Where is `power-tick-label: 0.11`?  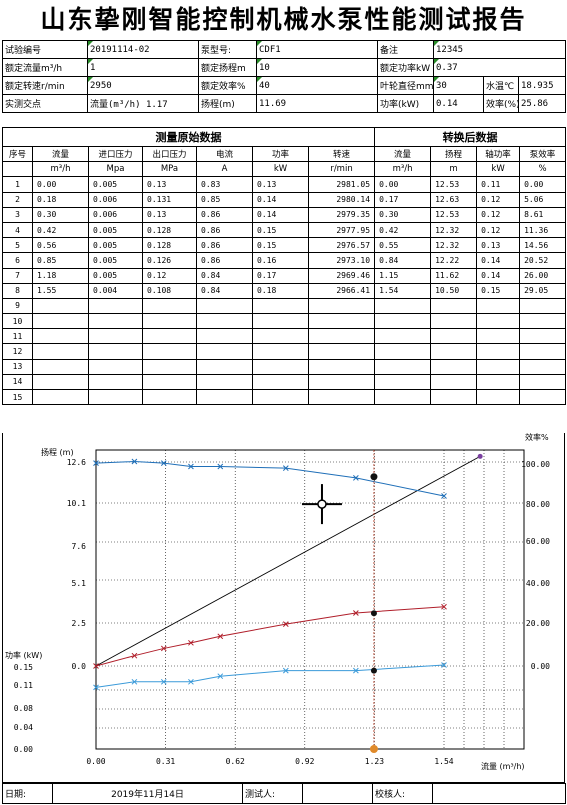
power-tick-label: 0.11 is located at coordinates (23, 685).